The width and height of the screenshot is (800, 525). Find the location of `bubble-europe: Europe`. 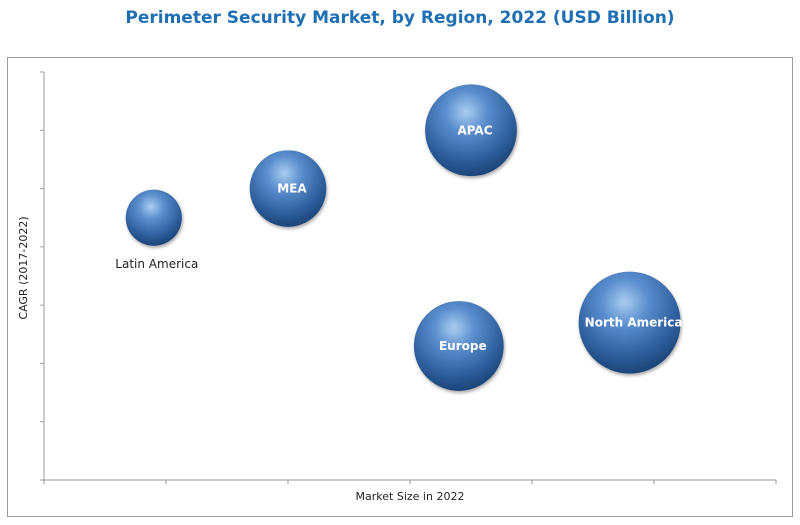

bubble-europe: Europe is located at coordinates (458, 346).